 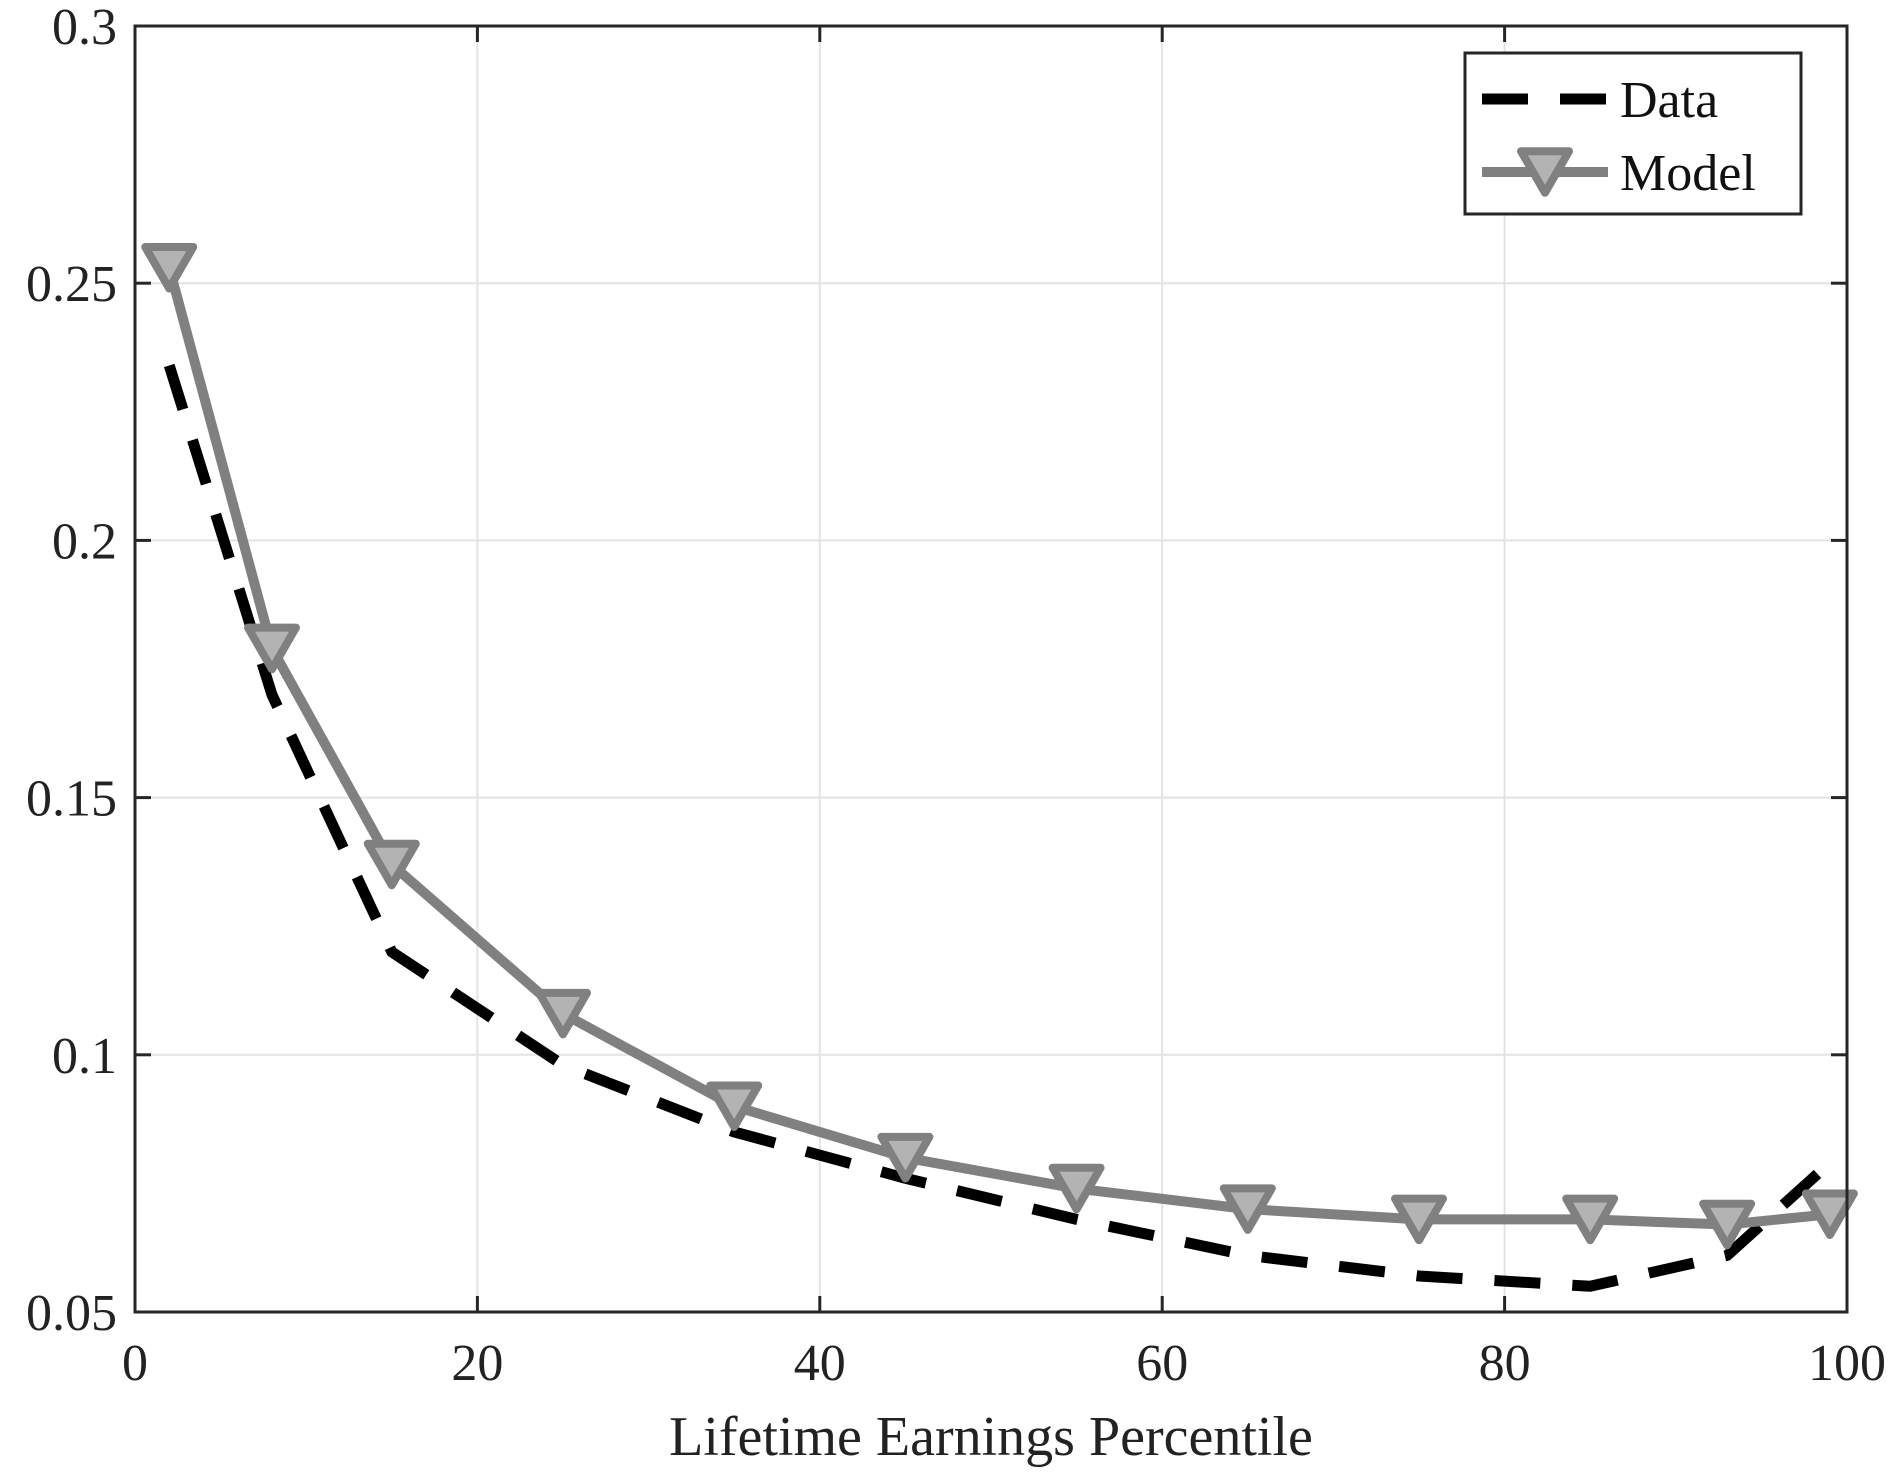 I want to click on x-axis-label: Lifetime Earnings Percentile, so click(x=991, y=1437).